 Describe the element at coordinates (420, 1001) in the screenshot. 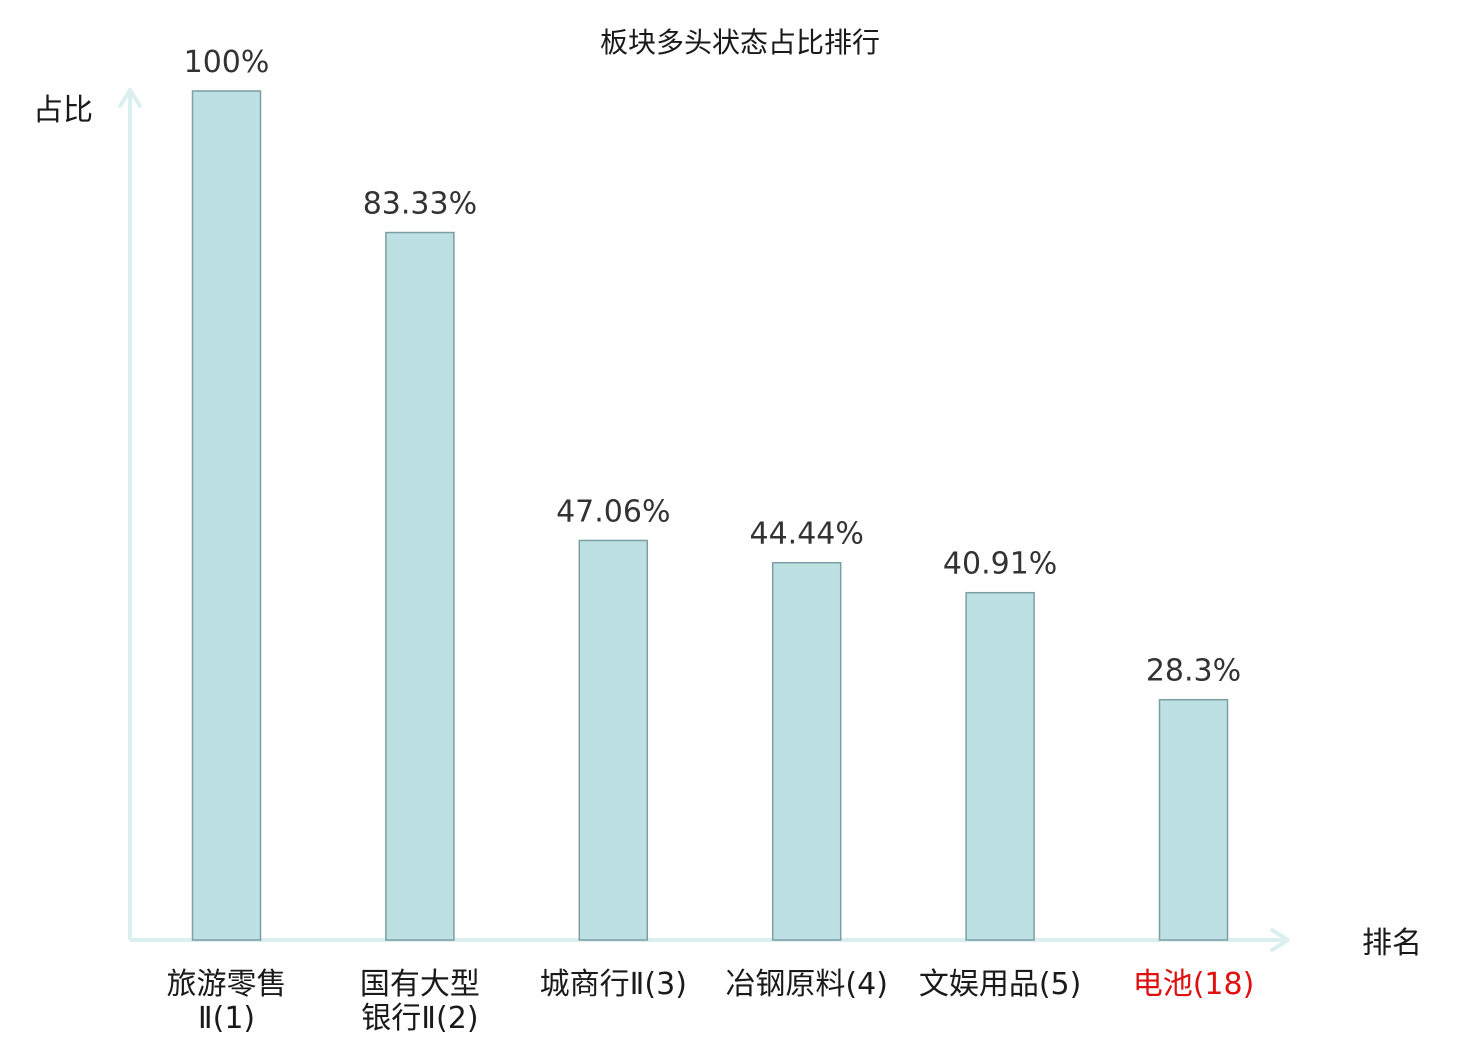

I see `category-label: 国有大型银行Ⅱ(2)` at that location.